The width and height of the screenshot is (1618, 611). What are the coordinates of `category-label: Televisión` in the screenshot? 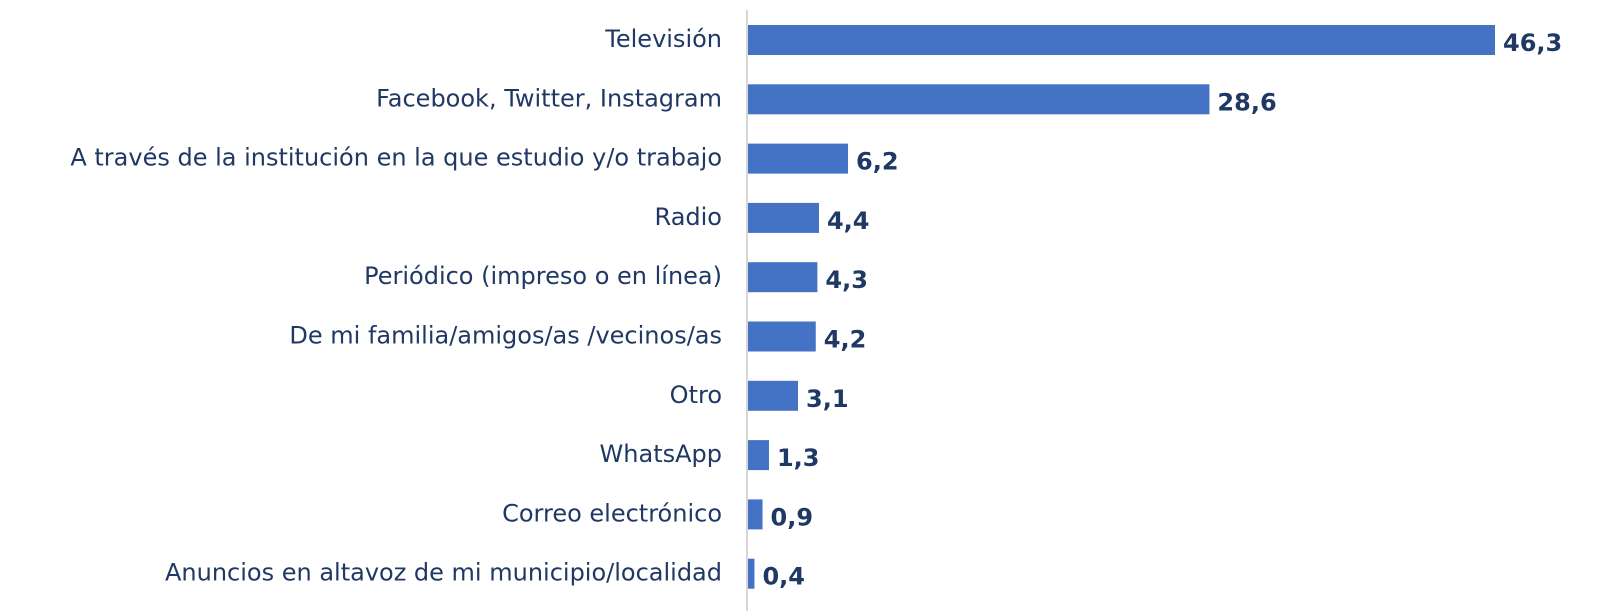 It's located at (663, 39).